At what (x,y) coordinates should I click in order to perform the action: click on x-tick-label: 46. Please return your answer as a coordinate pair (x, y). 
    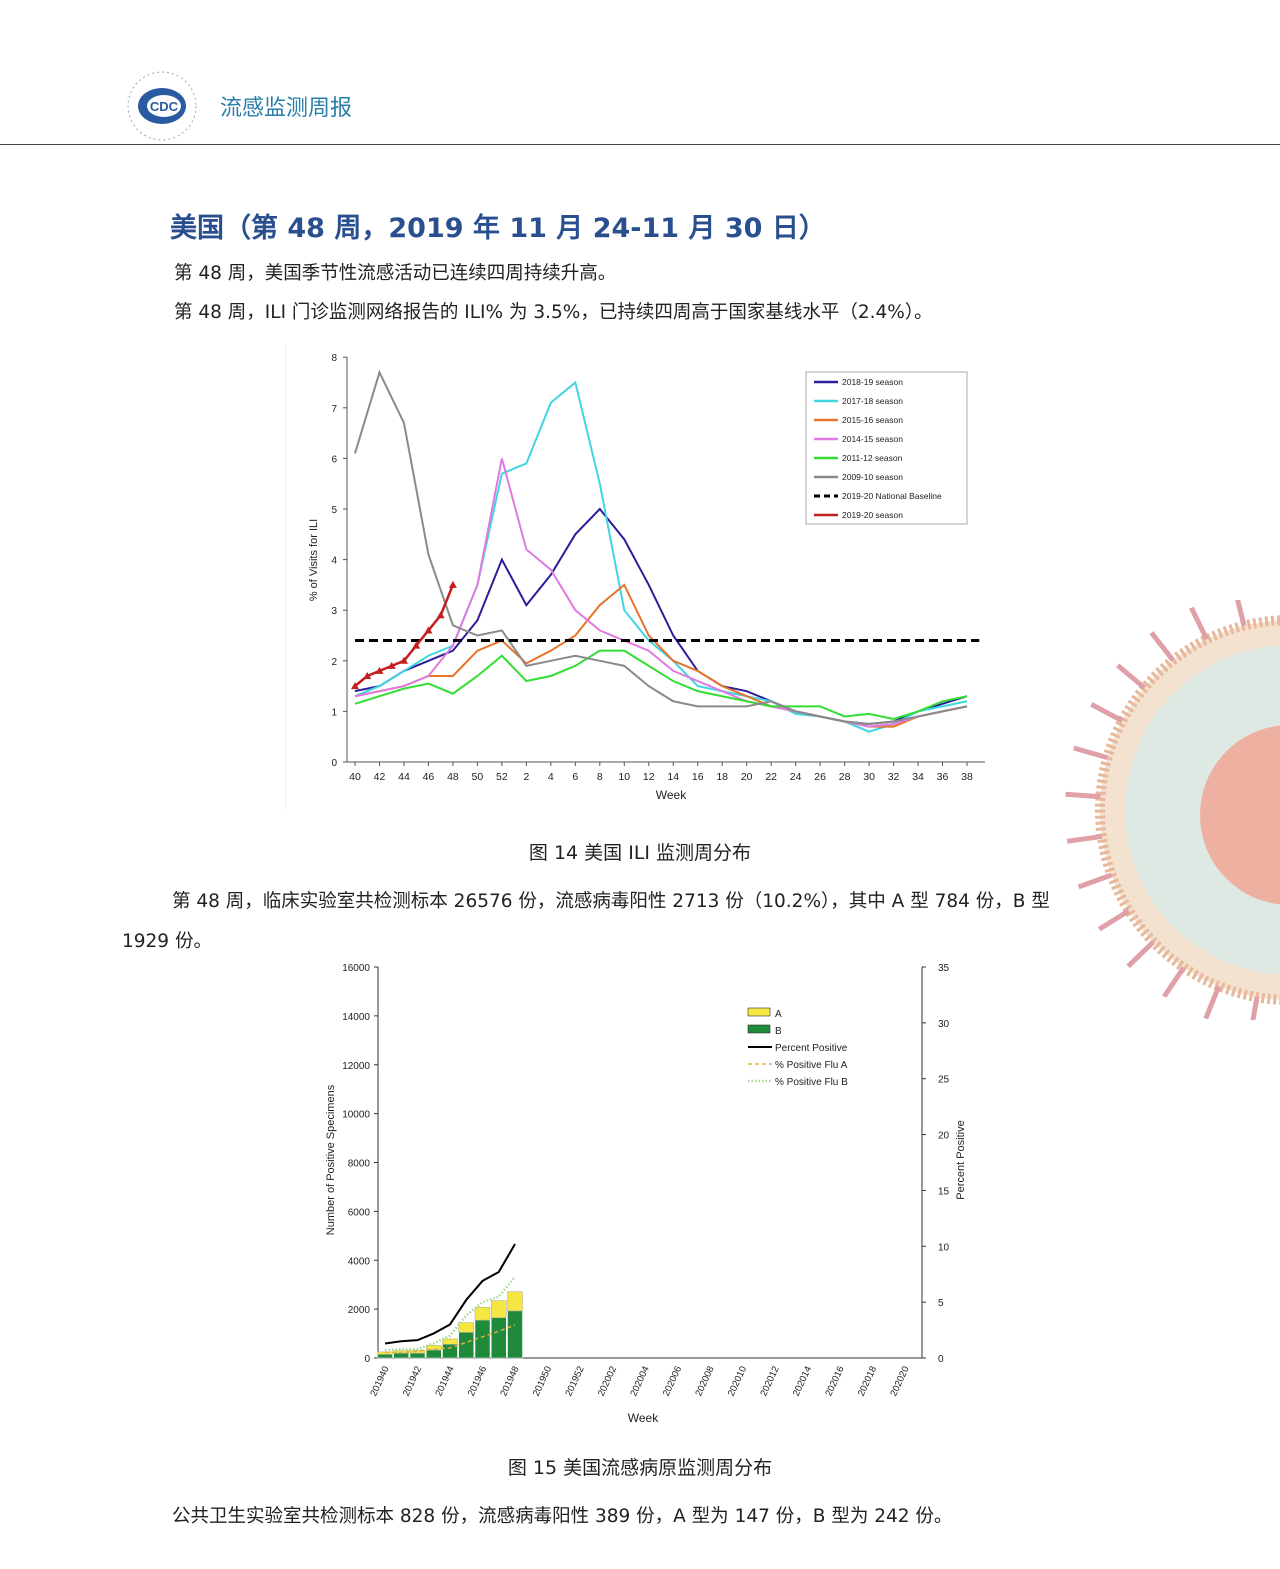
    Looking at the image, I should click on (429, 777).